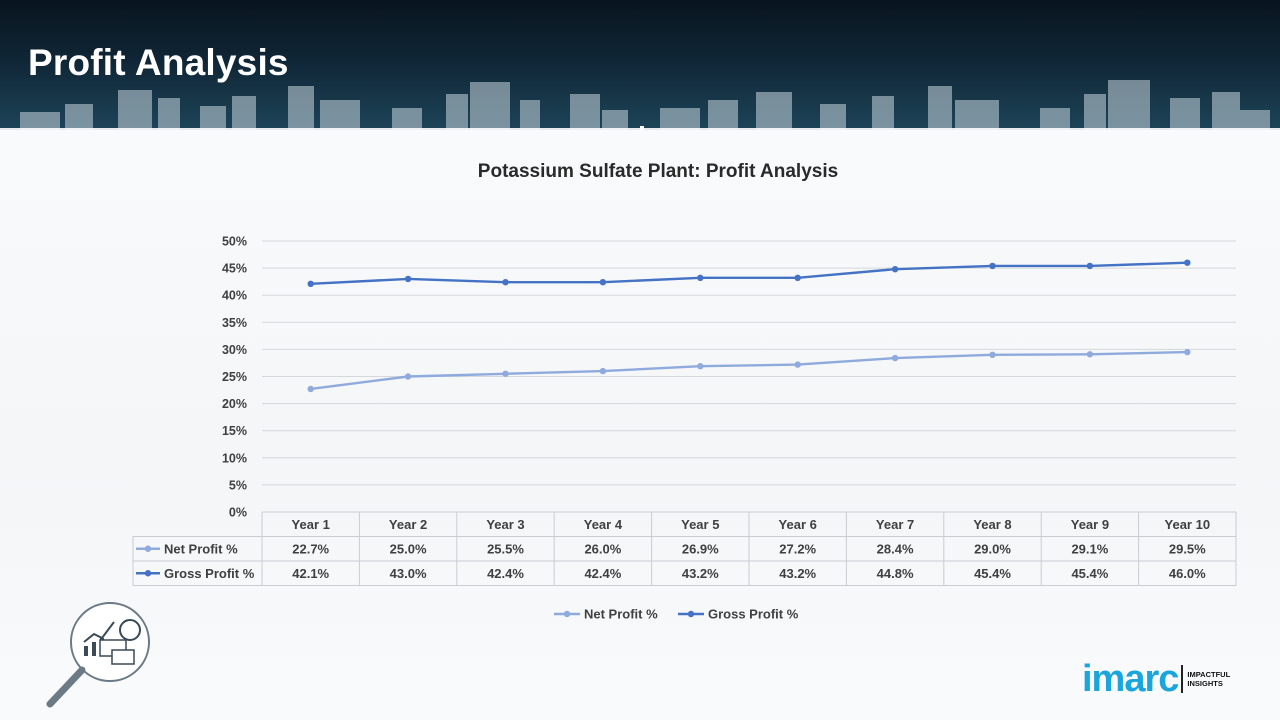 The width and height of the screenshot is (1280, 720). I want to click on table-value-cell: 44.8%, so click(895, 573).